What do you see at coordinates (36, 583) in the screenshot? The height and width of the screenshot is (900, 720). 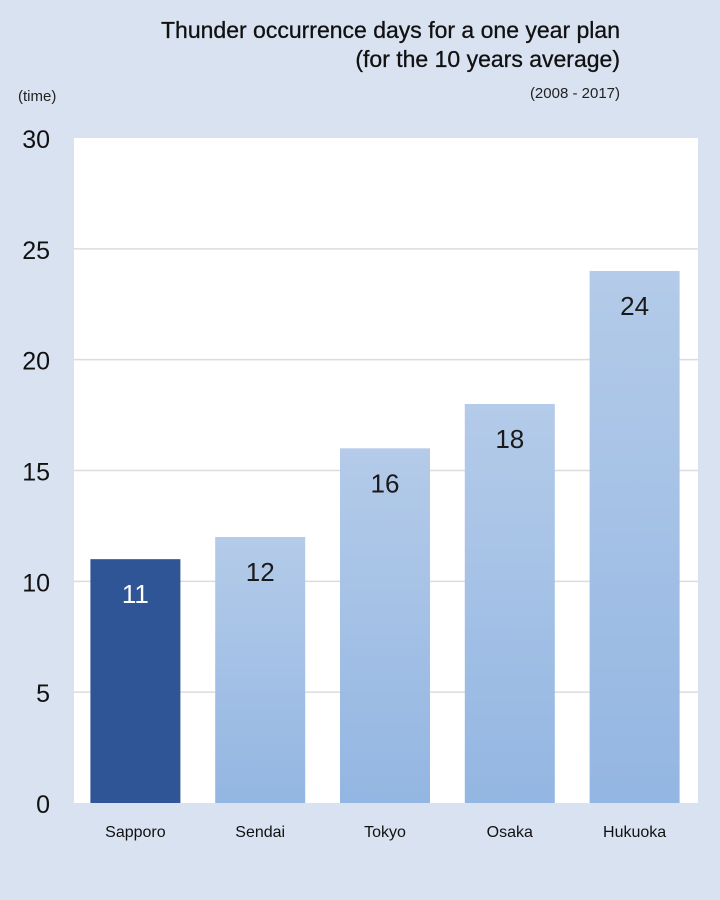 I see `y-tick-label: 10` at bounding box center [36, 583].